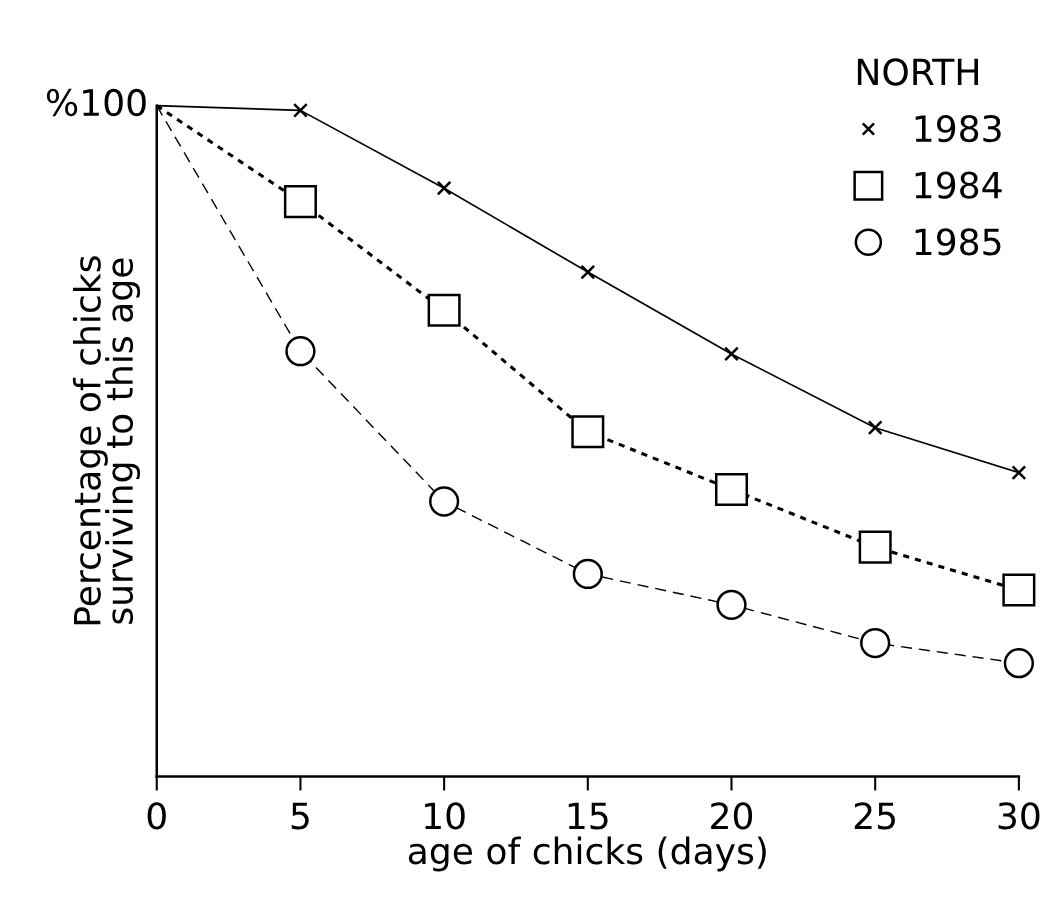 Image resolution: width=1045 pixels, height=919 pixels. Describe the element at coordinates (1019, 816) in the screenshot. I see `x-tick-label: 30` at that location.